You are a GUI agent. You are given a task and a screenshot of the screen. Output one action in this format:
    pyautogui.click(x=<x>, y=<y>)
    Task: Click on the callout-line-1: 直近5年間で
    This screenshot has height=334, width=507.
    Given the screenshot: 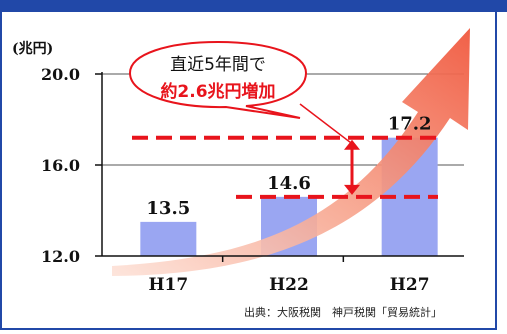 What is the action you would take?
    pyautogui.click(x=218, y=65)
    